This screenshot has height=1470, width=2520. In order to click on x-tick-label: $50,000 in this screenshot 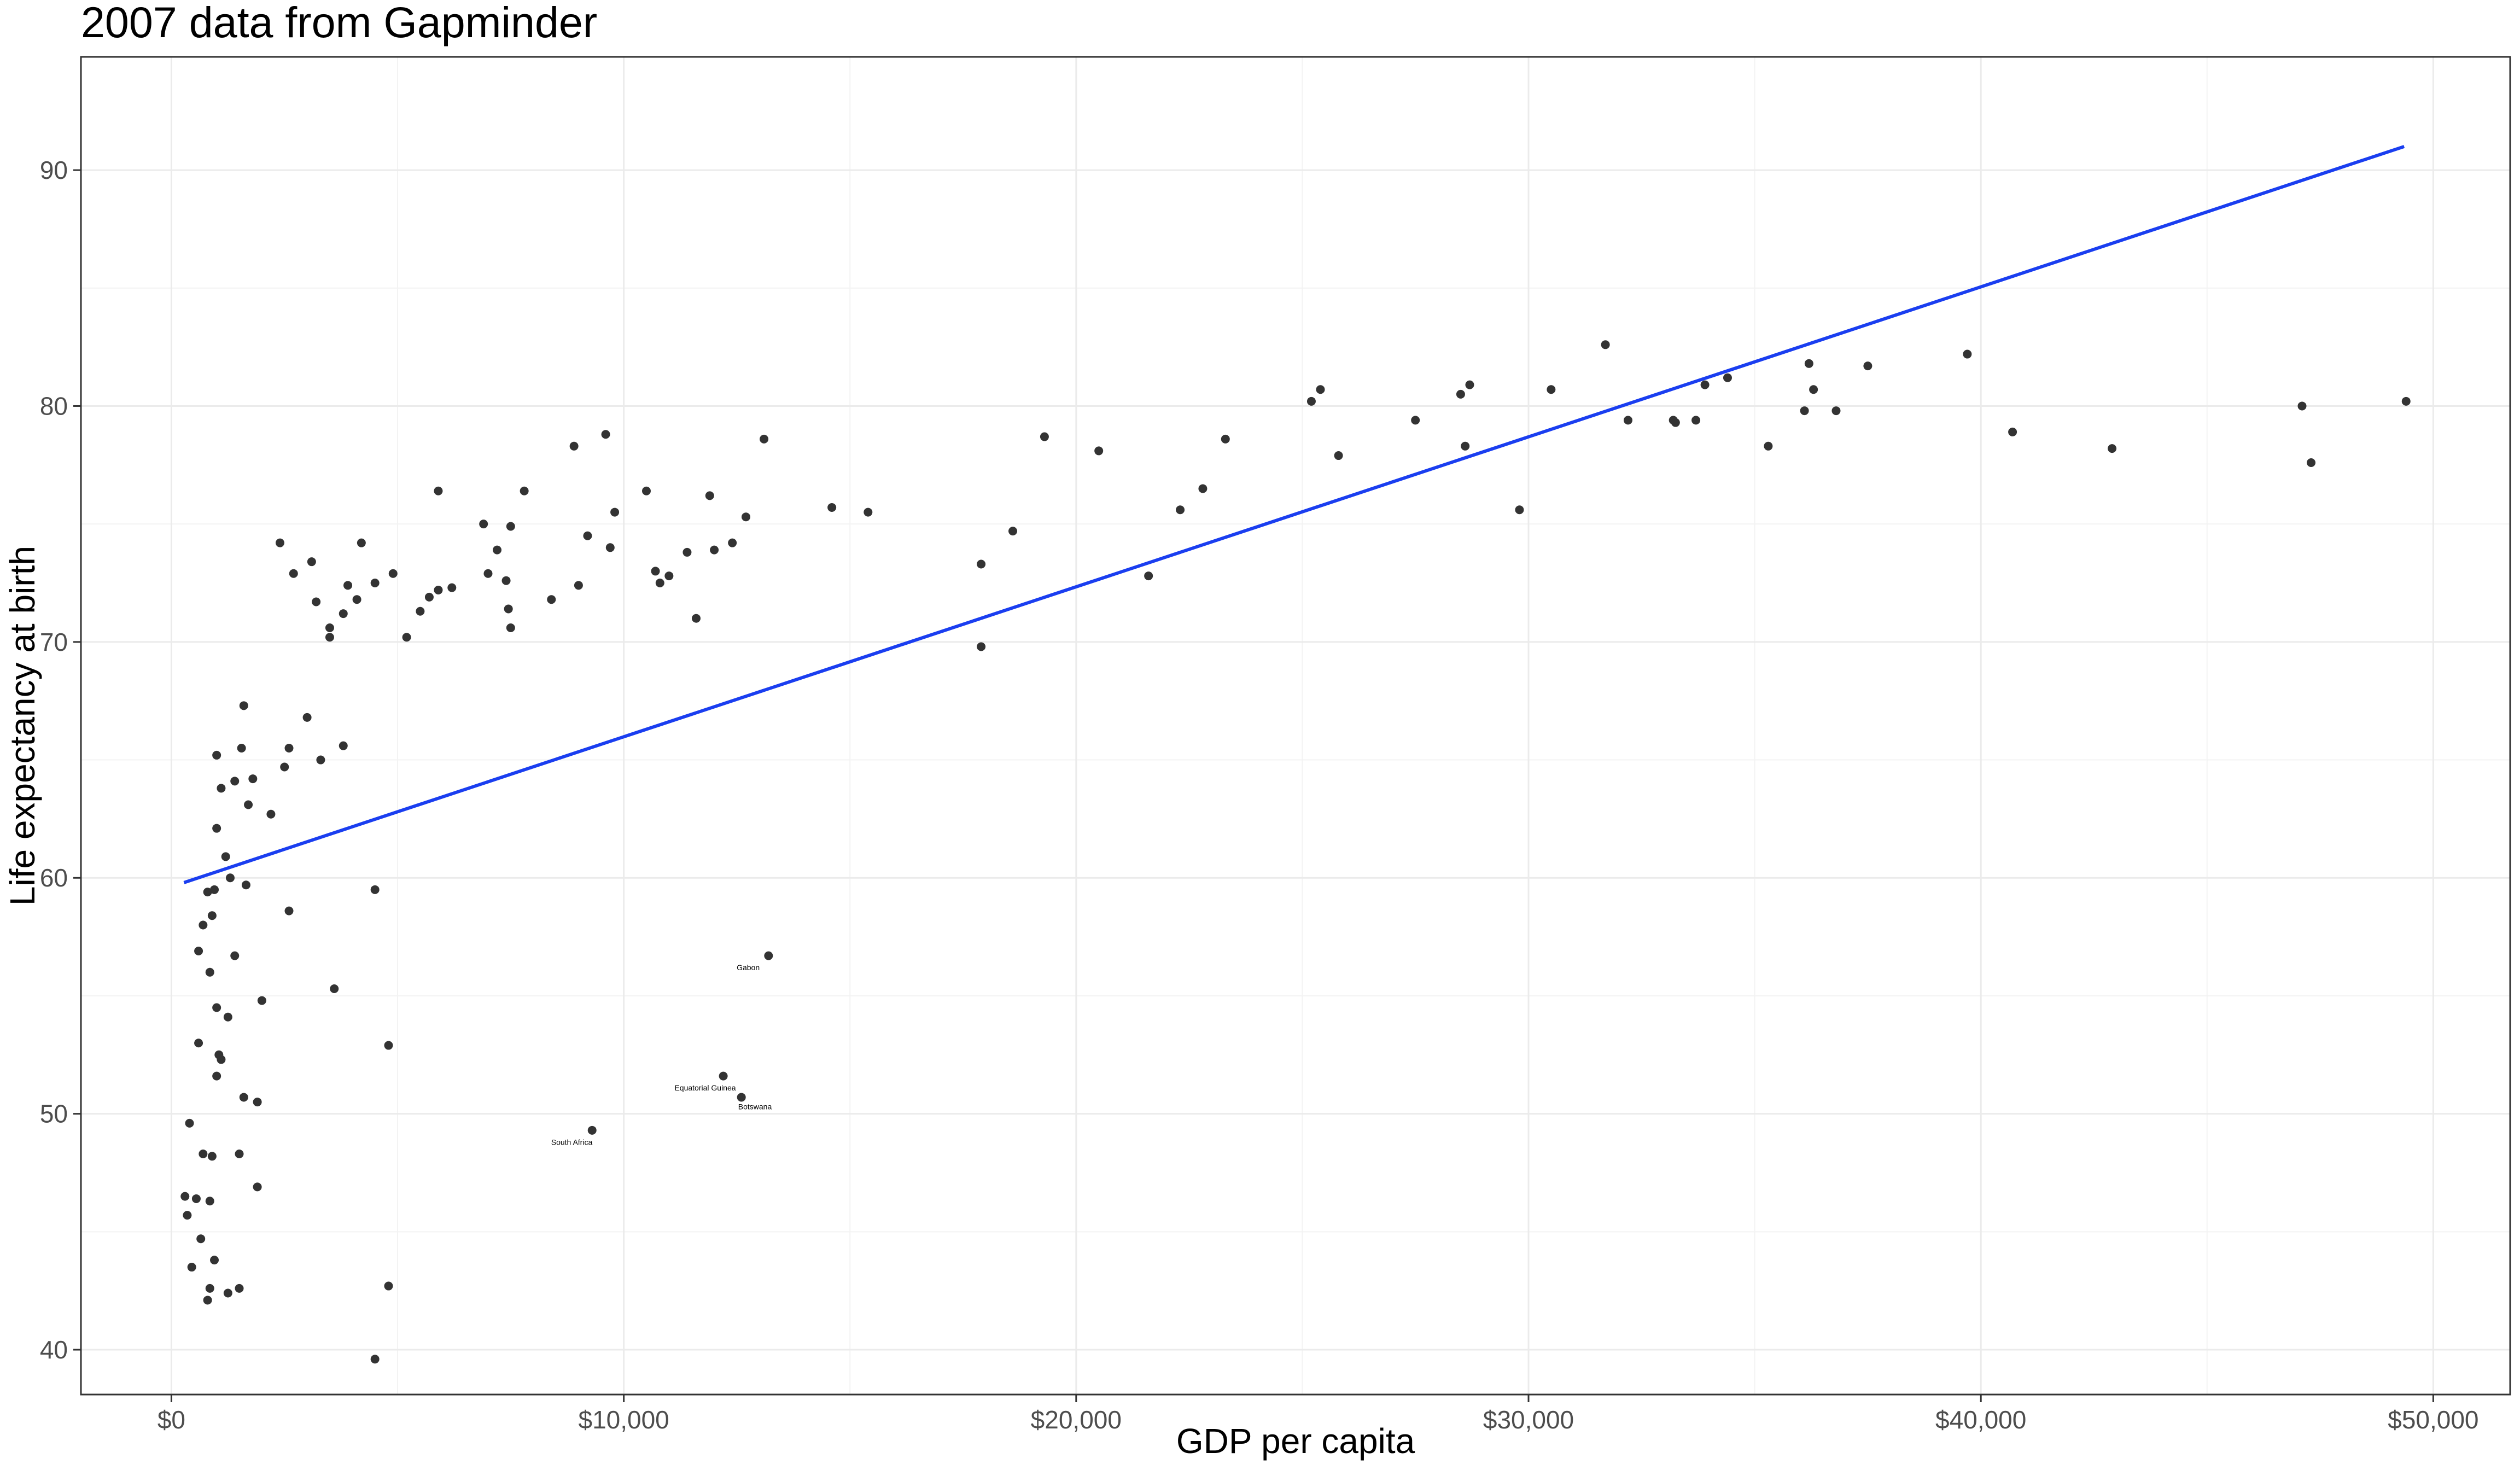, I will do `click(2433, 1419)`.